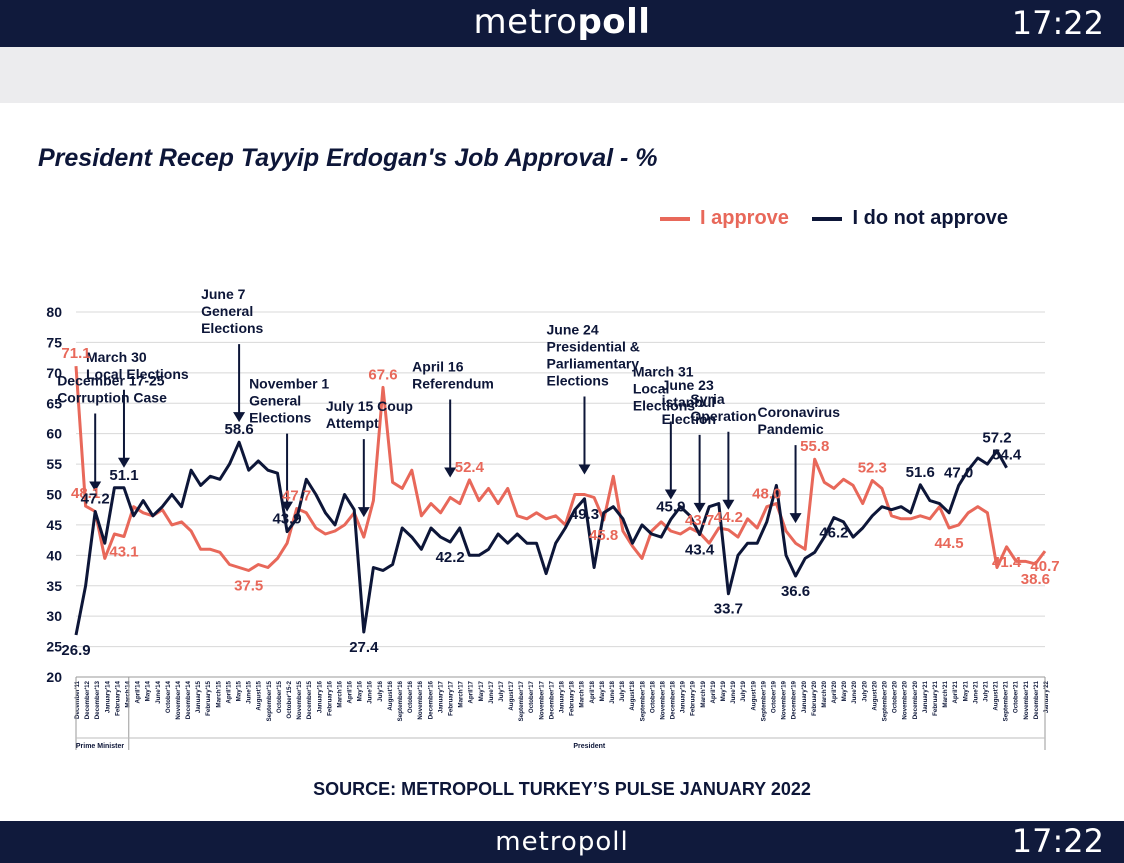  I want to click on brand-footer: metropoll, so click(562, 842).